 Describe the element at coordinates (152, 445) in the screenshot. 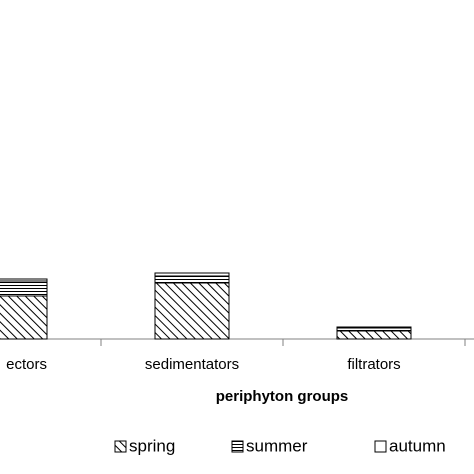

I see `legend-label: spring` at that location.